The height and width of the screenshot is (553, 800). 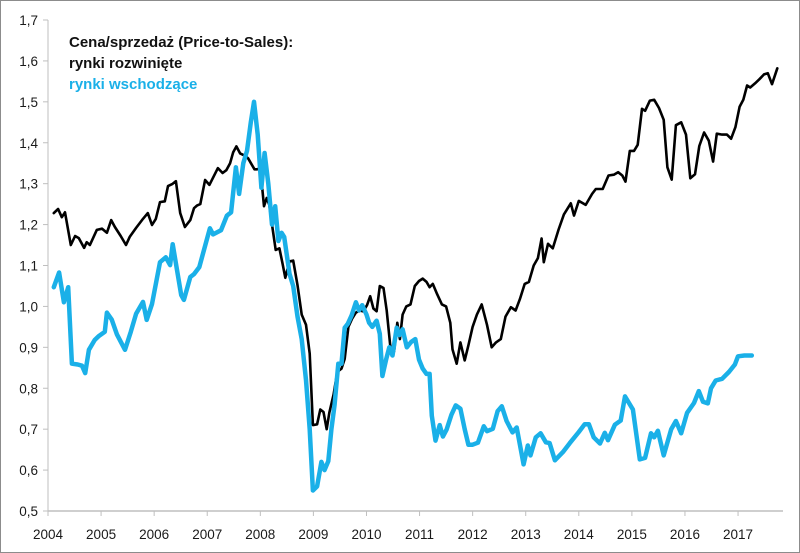 I want to click on y-tick-label: 1,5, so click(x=28, y=102).